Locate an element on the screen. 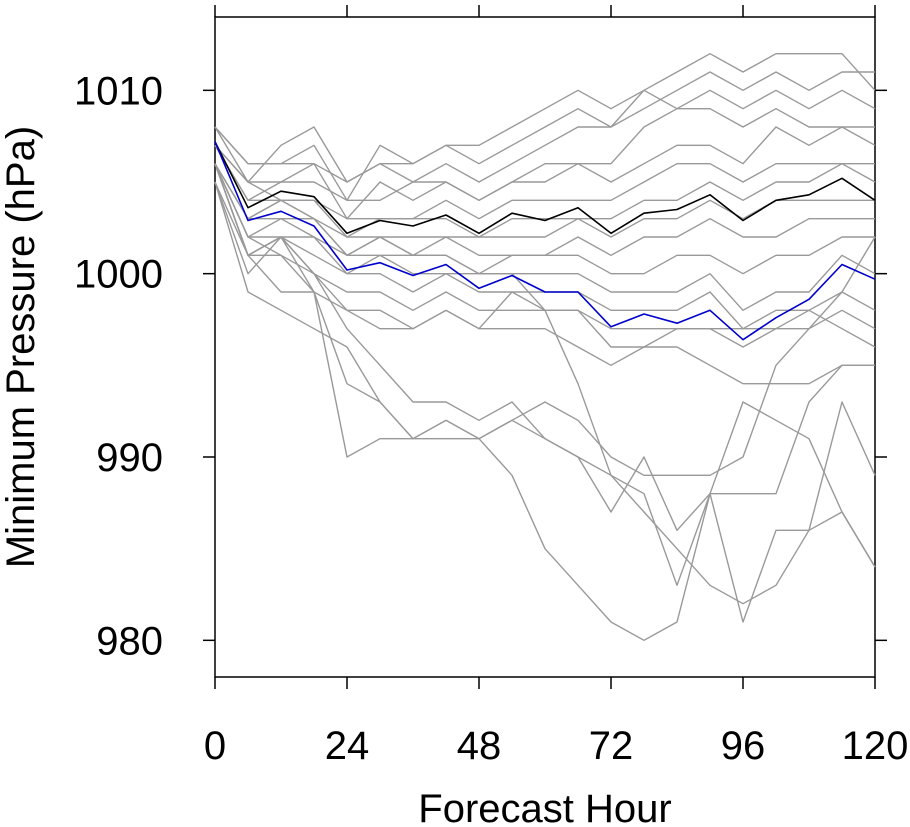 The image size is (910, 827). y-axis-title: Minimum Pressure (hPa) is located at coordinates (21, 347).